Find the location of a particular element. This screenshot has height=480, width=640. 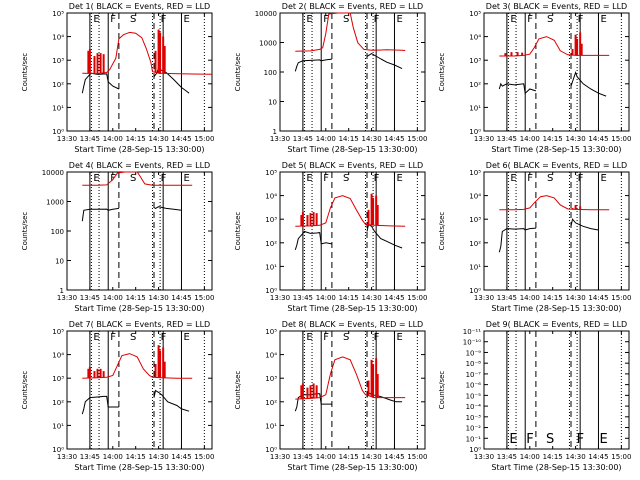

y-tick-label: 10⁻⁴ is located at coordinates (474, 407).